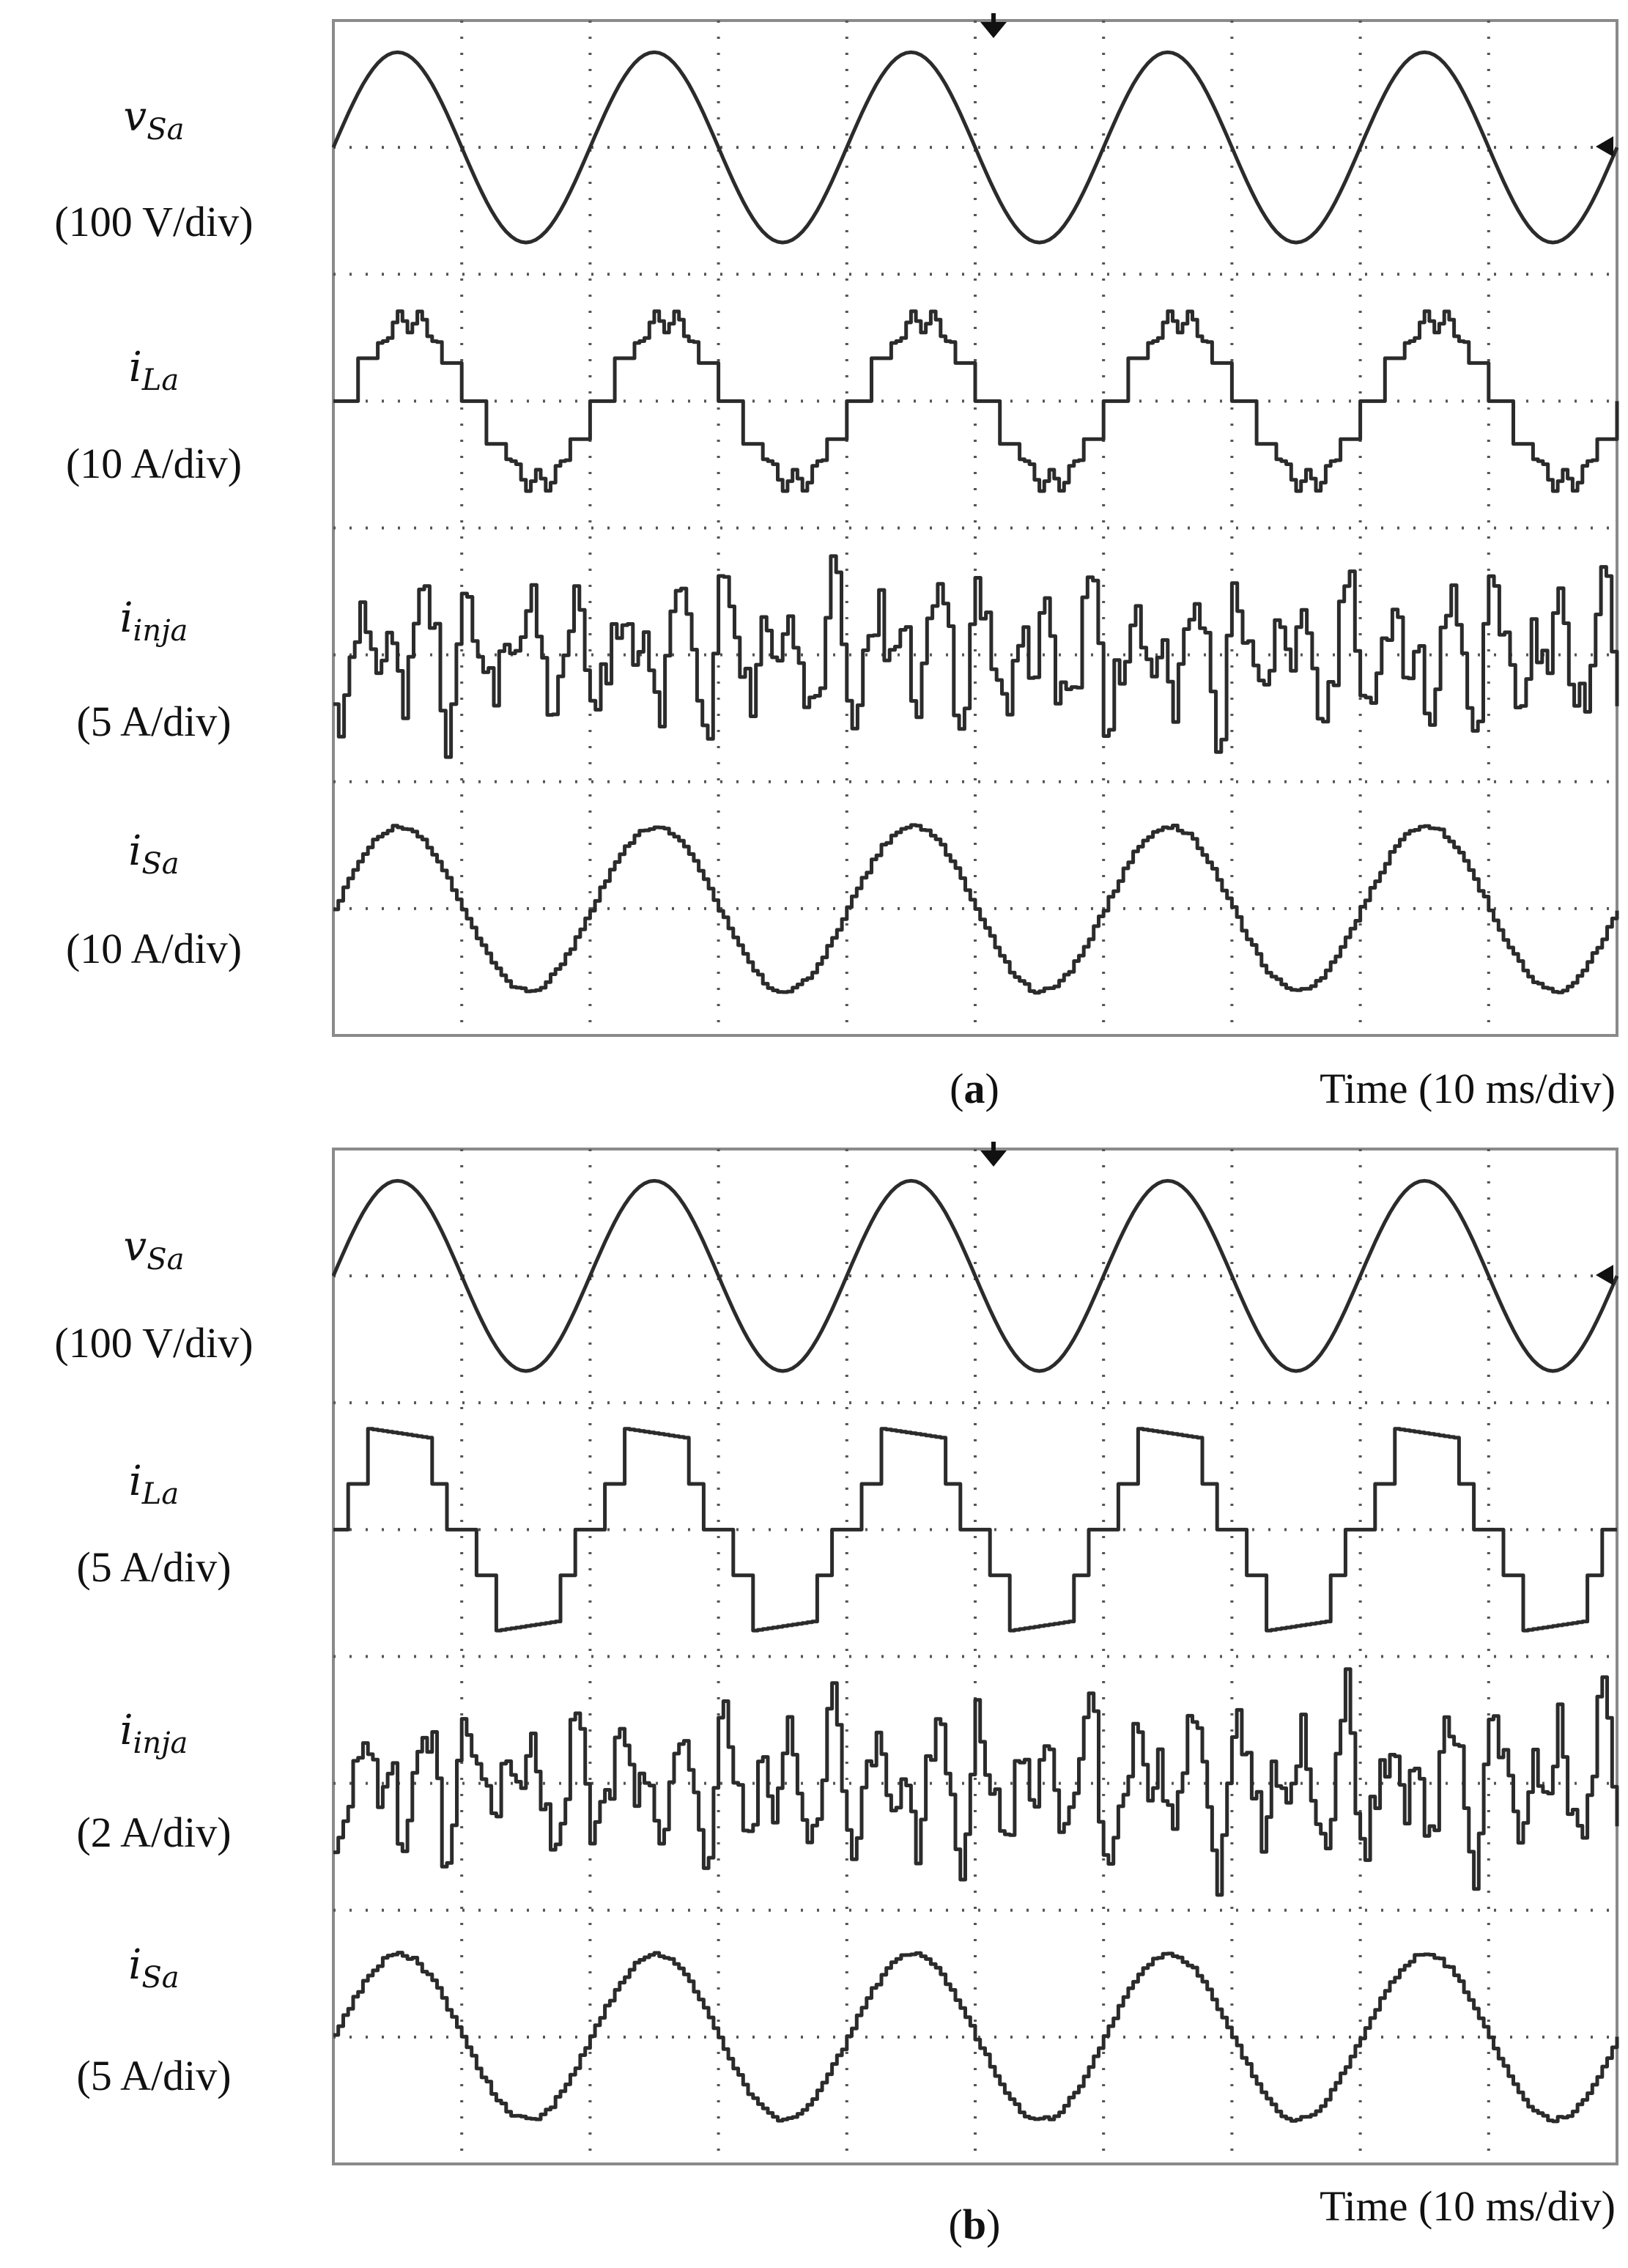 Image resolution: width=1628 pixels, height=2268 pixels. I want to click on label-iinja-b: iinja, so click(154, 1733).